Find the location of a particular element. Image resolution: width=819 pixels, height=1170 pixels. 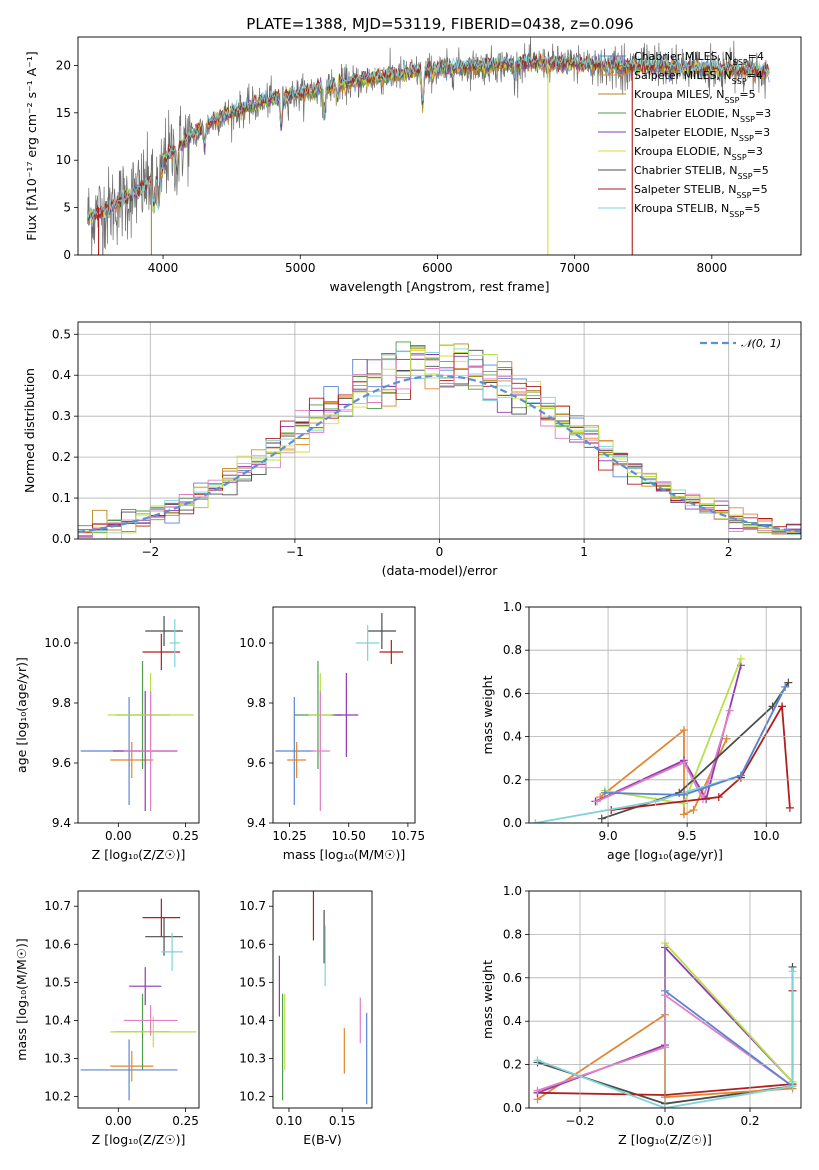

x-tick-label: 2 is located at coordinates (729, 552).